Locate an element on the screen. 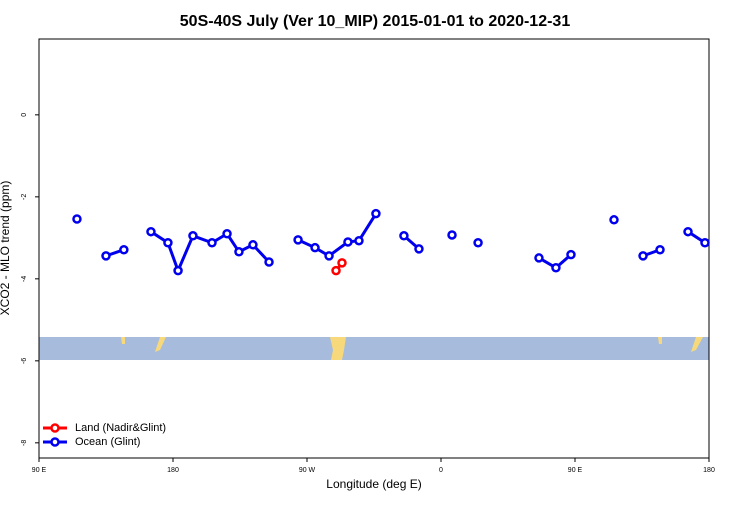 The width and height of the screenshot is (750, 505). y-tick-label: -6 is located at coordinates (24, 361).